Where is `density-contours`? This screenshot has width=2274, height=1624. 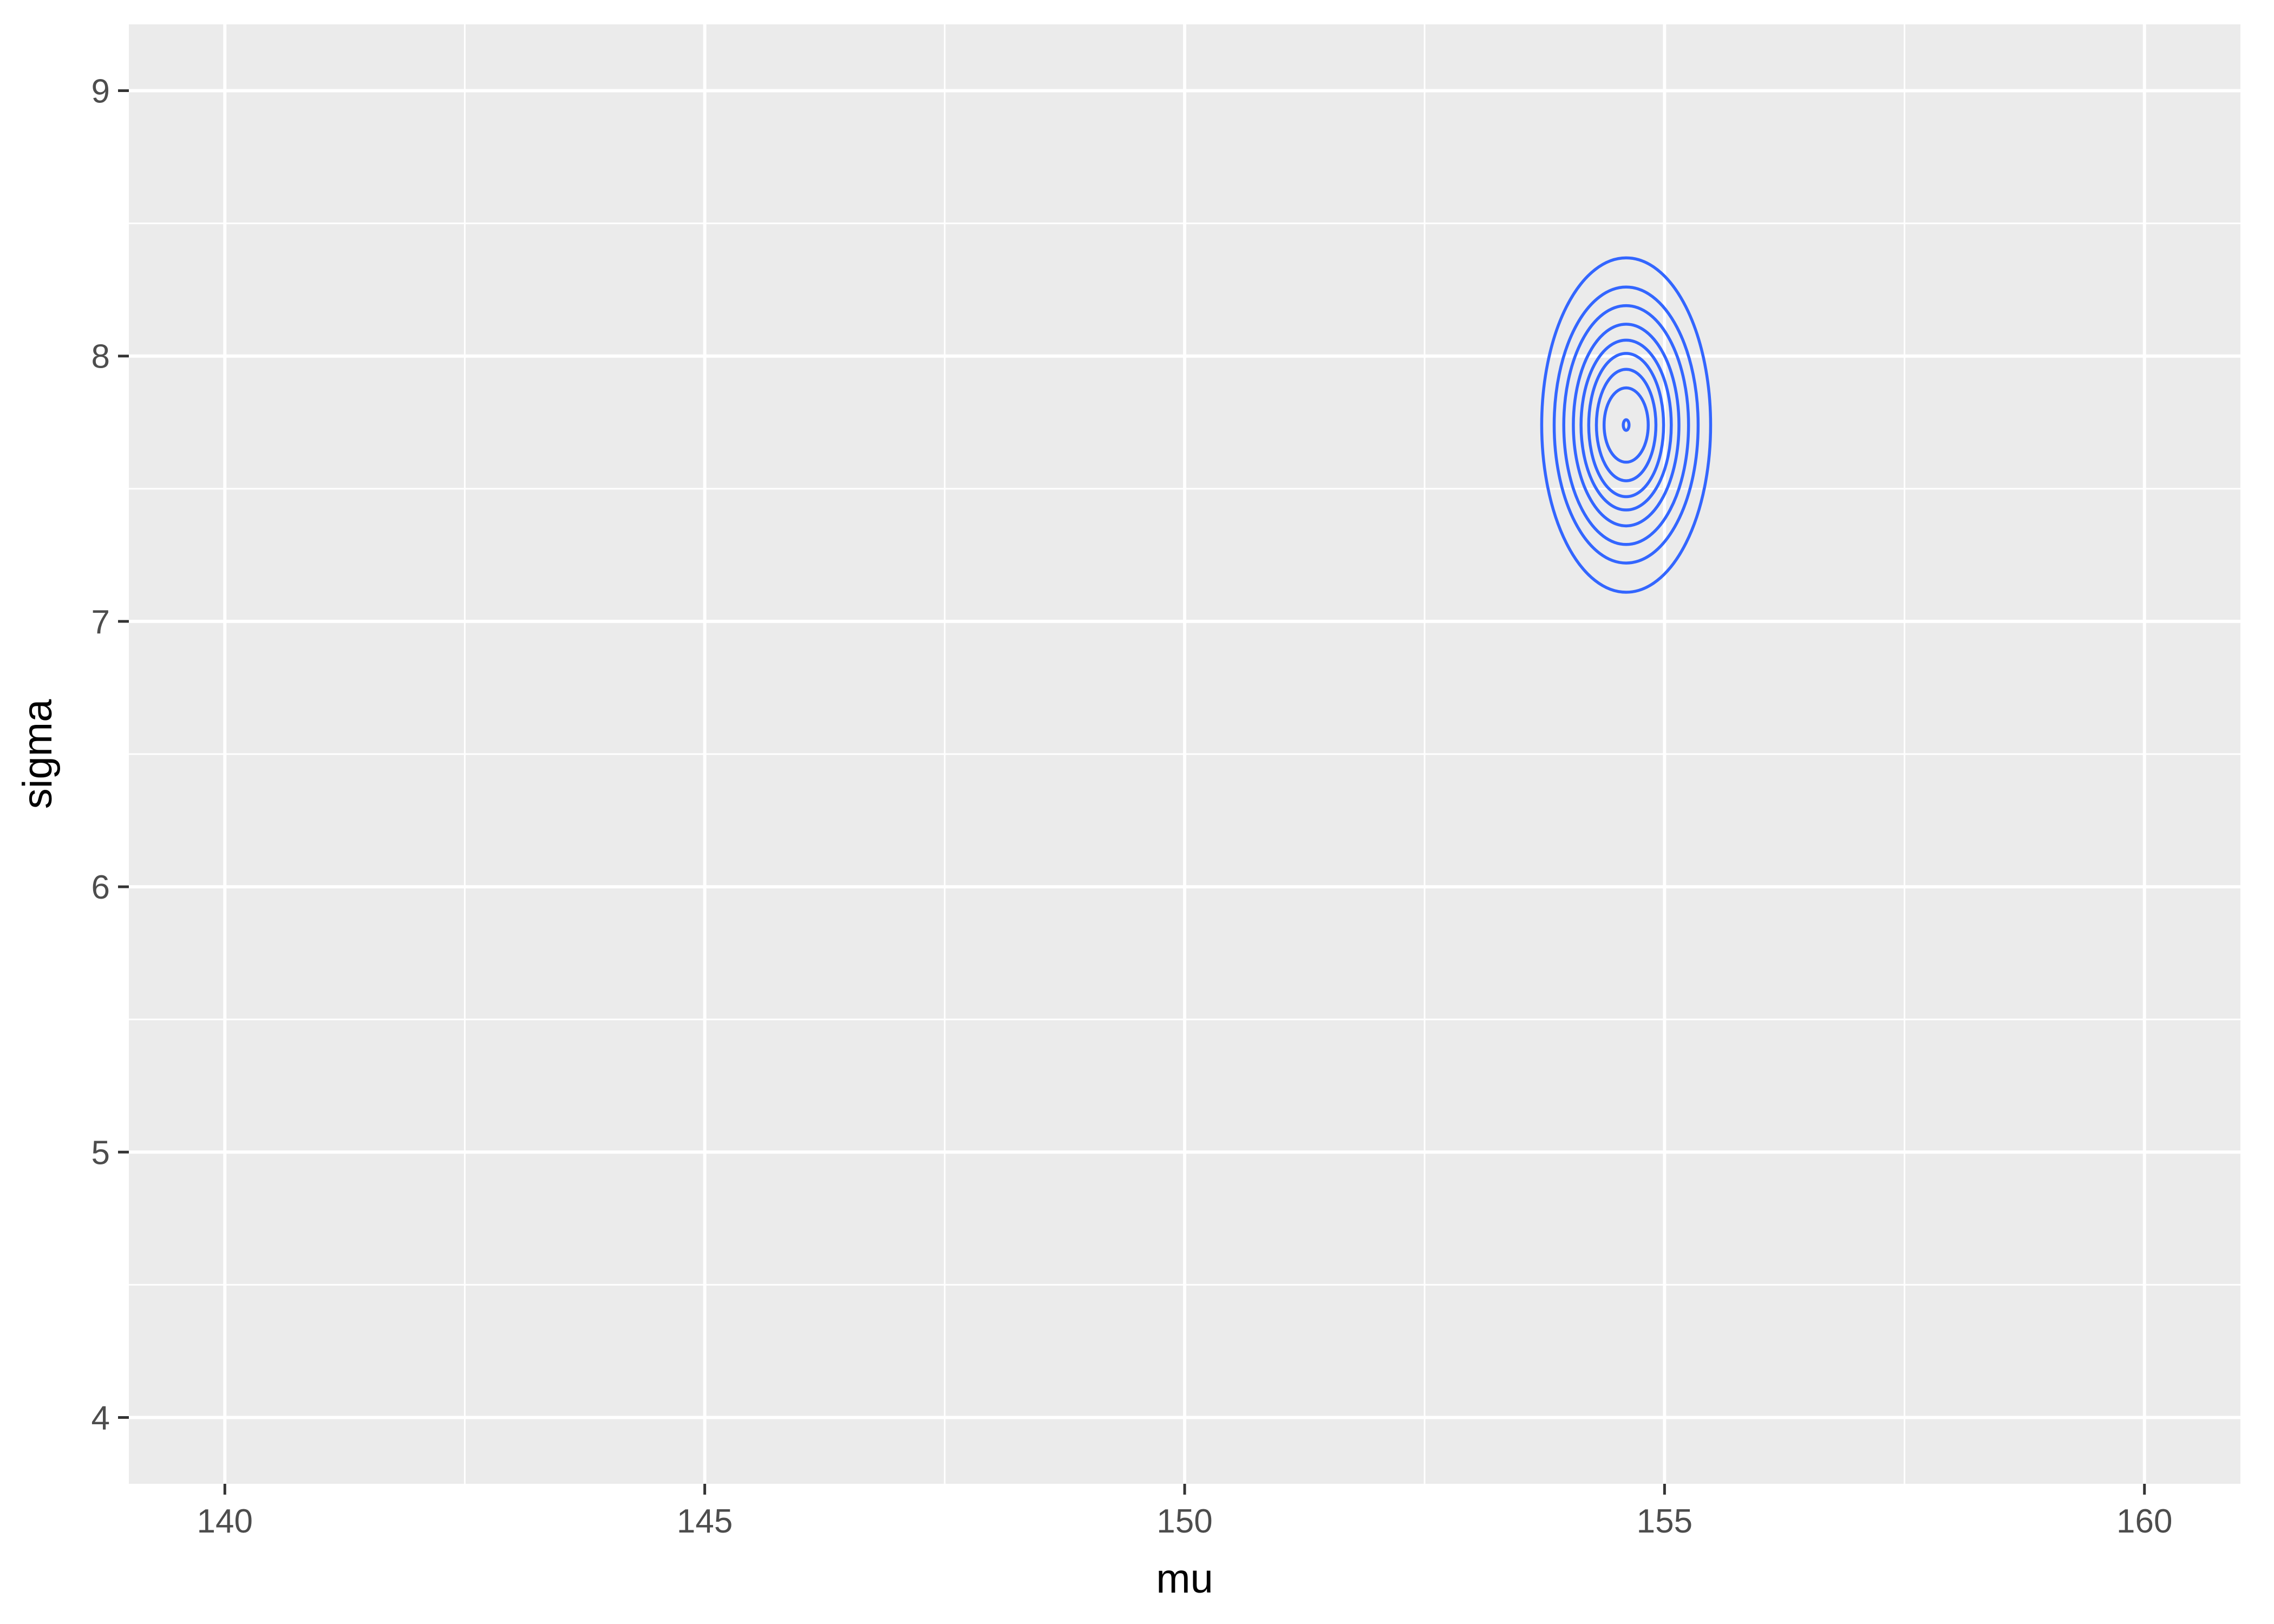
density-contours is located at coordinates (1627, 425).